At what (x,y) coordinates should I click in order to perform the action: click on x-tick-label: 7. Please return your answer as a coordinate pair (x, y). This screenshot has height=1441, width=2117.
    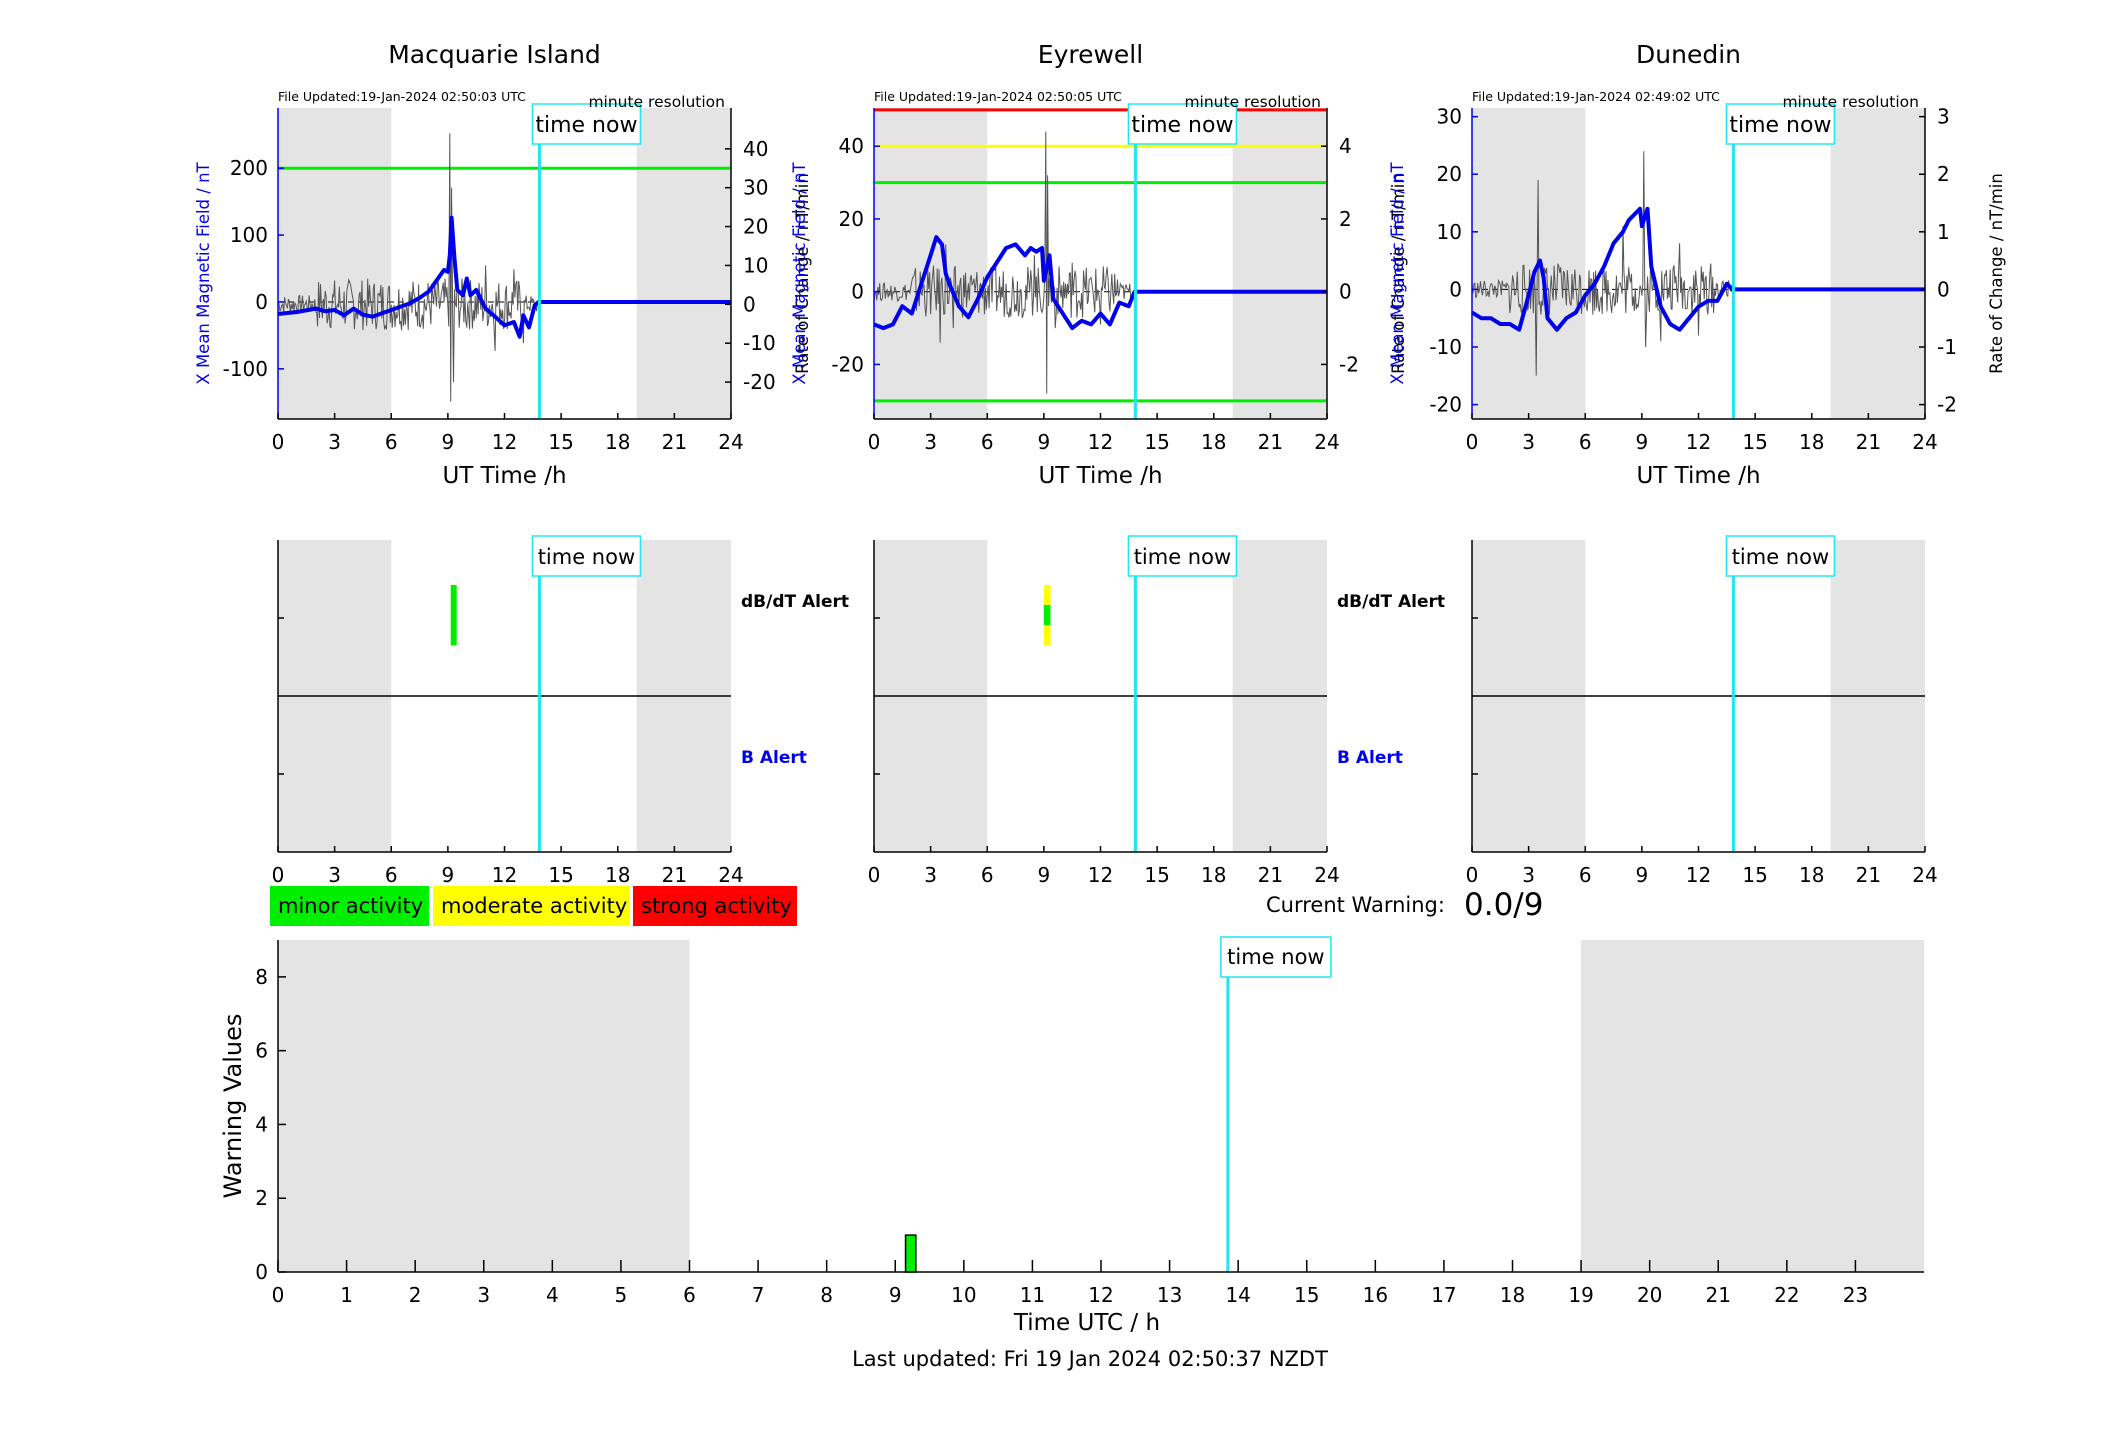
    Looking at the image, I should click on (758, 1295).